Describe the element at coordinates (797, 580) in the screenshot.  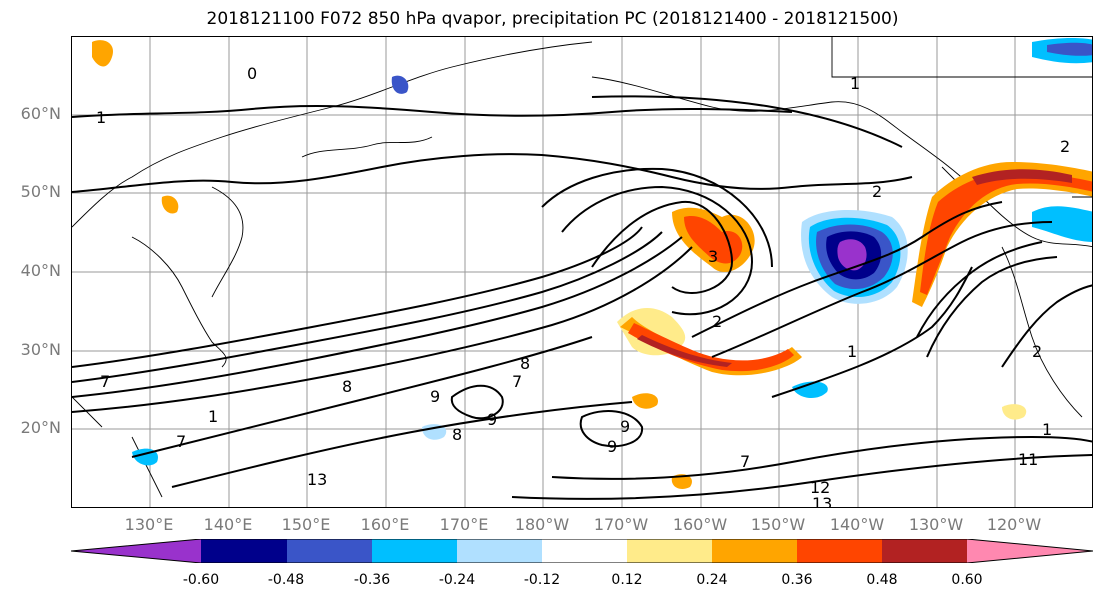
I see `colorbar-label: 0.36` at that location.